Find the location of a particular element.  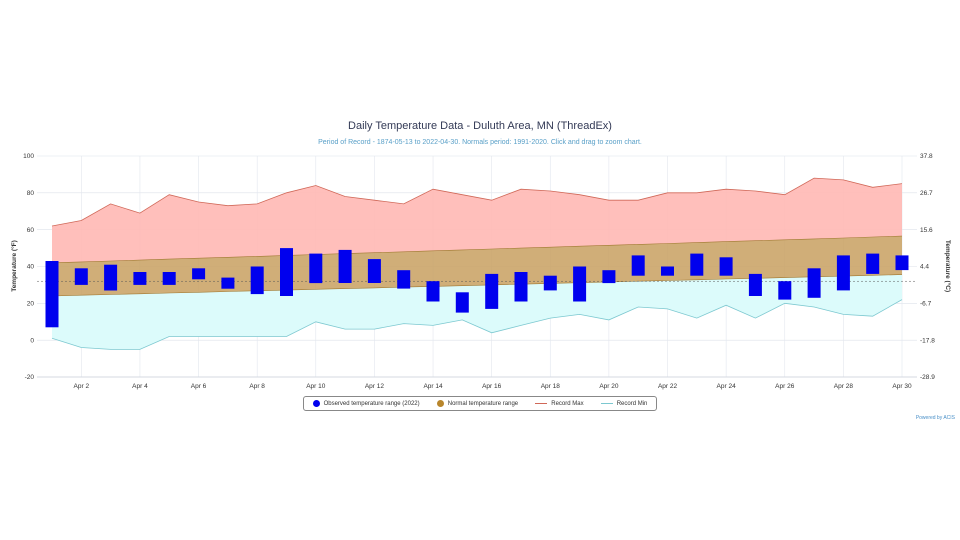

legend-label-observed: Observed temperature range (2022) is located at coordinates (371, 403).